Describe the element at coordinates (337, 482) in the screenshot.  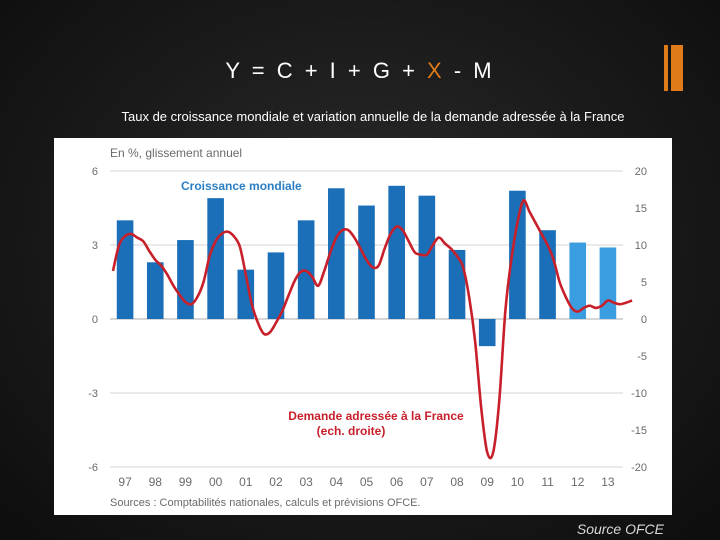
I see `category-label-04: 04` at that location.